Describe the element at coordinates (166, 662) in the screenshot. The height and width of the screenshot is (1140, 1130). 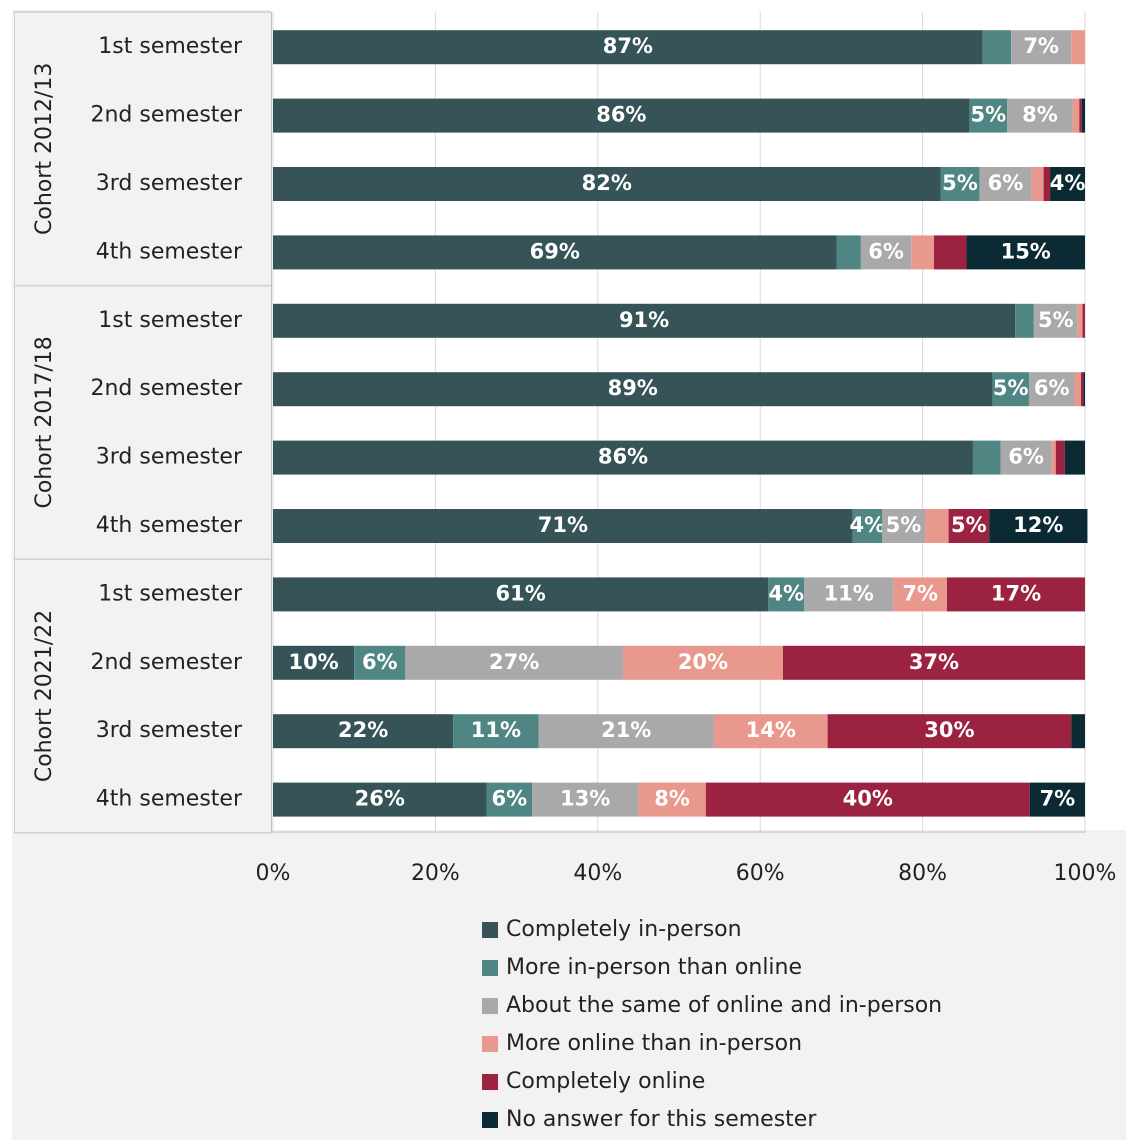
I see `category-label: 2nd semester` at that location.